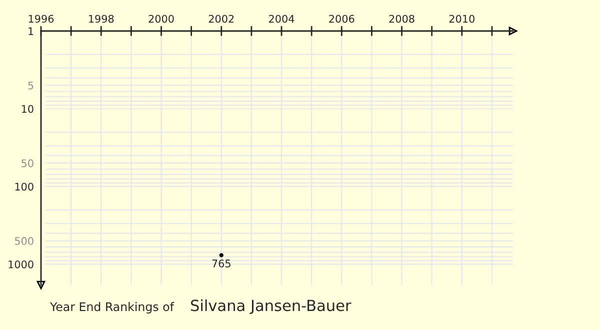 The image size is (600, 330). What do you see at coordinates (461, 18) in the screenshot?
I see `x-tick-label: 2010` at bounding box center [461, 18].